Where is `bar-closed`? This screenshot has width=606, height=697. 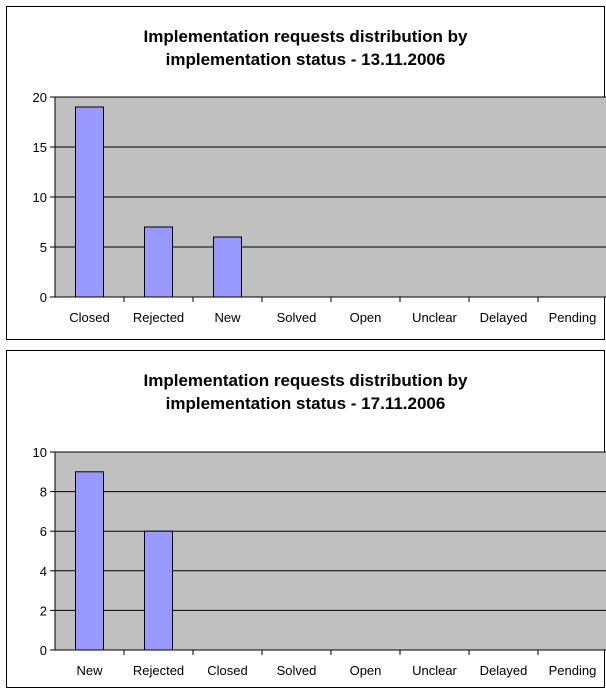
bar-closed is located at coordinates (89, 202).